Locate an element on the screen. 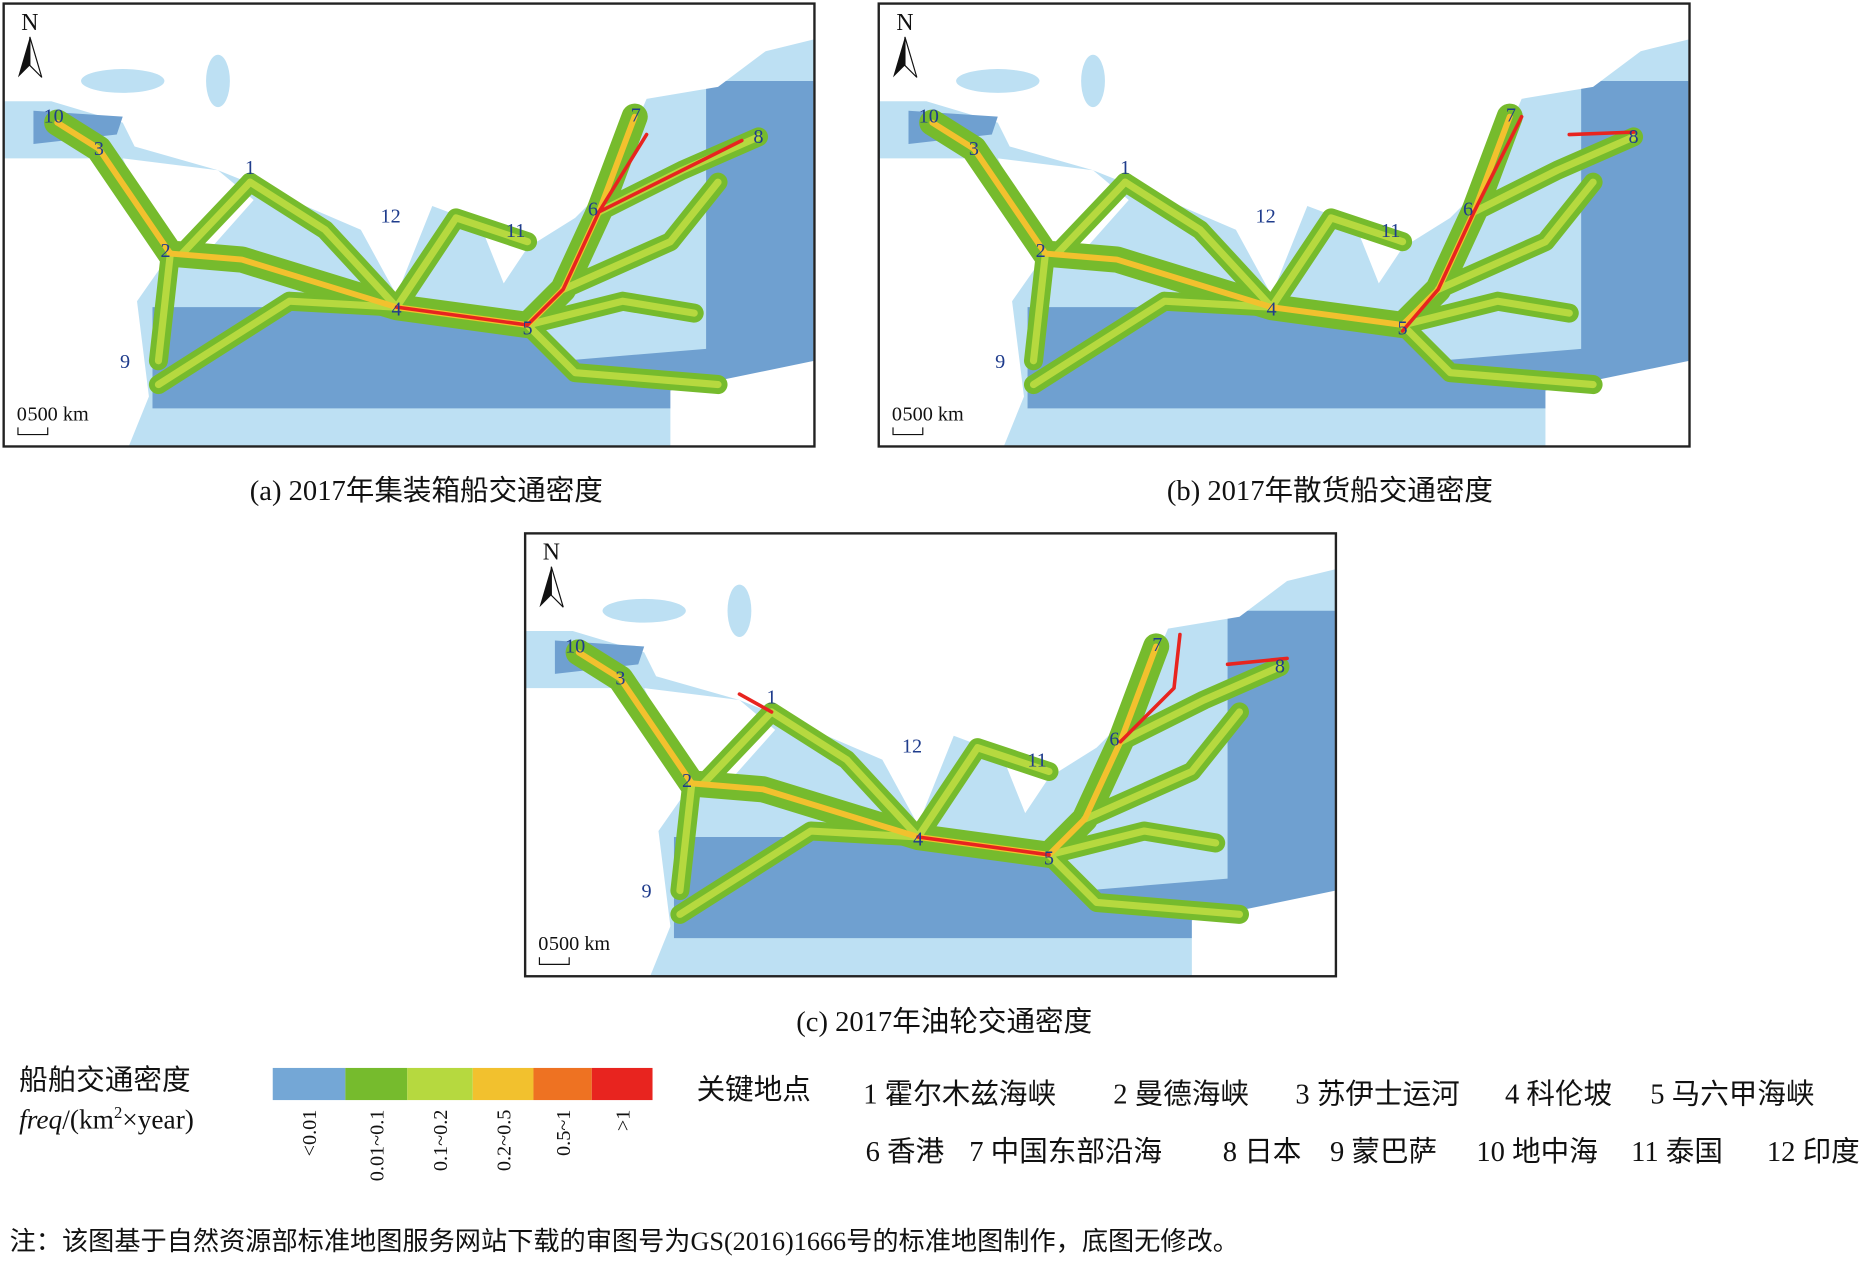 The height and width of the screenshot is (1262, 1867). key-places-title: 关键地点 is located at coordinates (754, 1090).